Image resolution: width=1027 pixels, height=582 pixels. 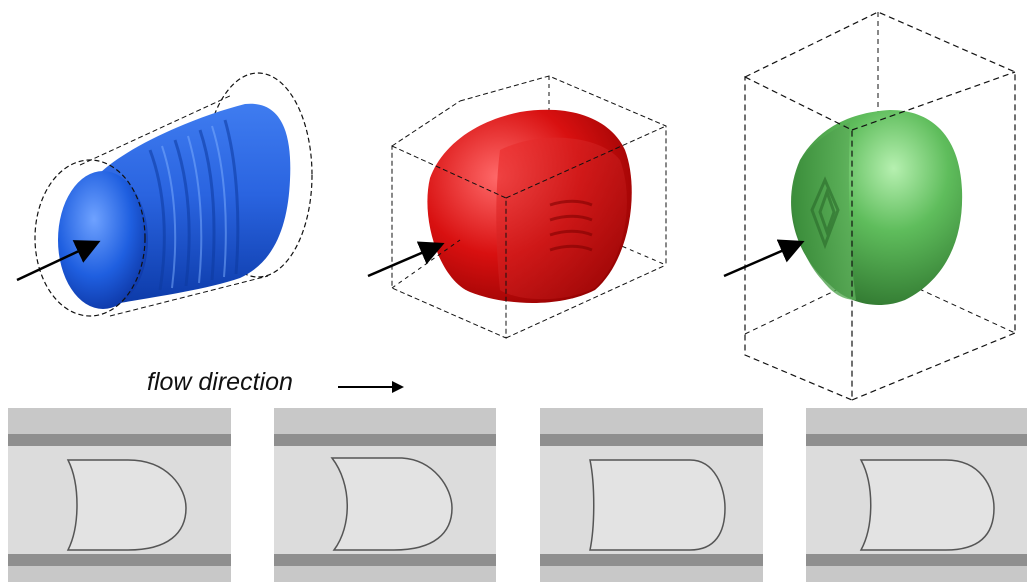 What do you see at coordinates (371, 387) in the screenshot?
I see `flow-direction-arrow` at bounding box center [371, 387].